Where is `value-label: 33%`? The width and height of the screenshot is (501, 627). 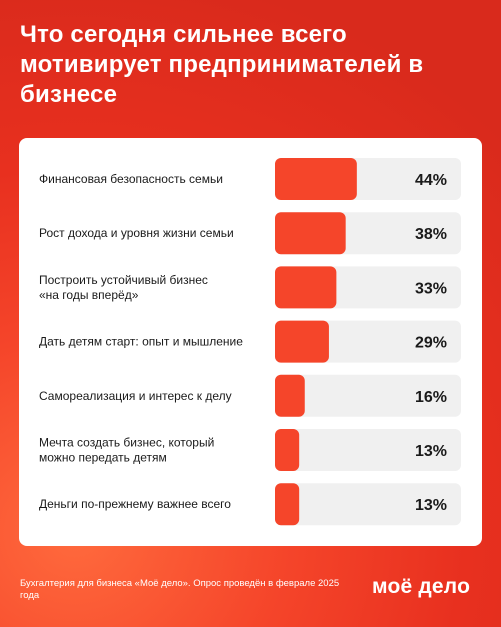
value-label: 33% is located at coordinates (431, 288).